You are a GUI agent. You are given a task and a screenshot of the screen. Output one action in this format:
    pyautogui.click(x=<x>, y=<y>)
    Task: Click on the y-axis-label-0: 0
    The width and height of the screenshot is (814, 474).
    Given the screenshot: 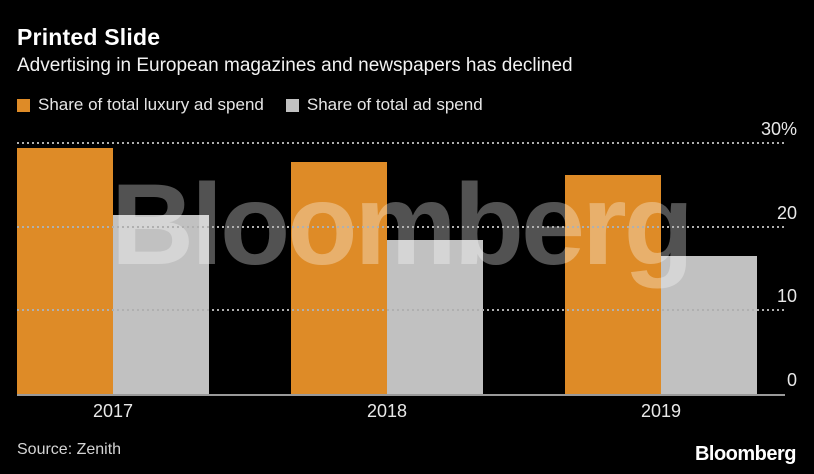 What is the action you would take?
    pyautogui.click(x=791, y=380)
    